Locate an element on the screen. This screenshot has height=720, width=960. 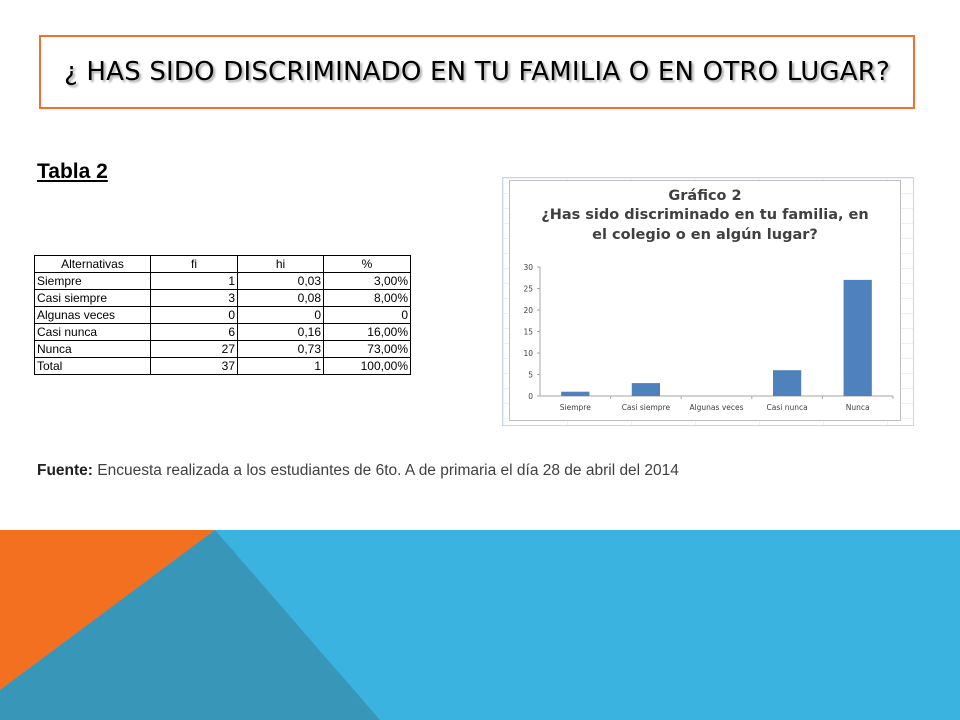
table-header-row: Alternativas fi hi % is located at coordinates (222, 264).